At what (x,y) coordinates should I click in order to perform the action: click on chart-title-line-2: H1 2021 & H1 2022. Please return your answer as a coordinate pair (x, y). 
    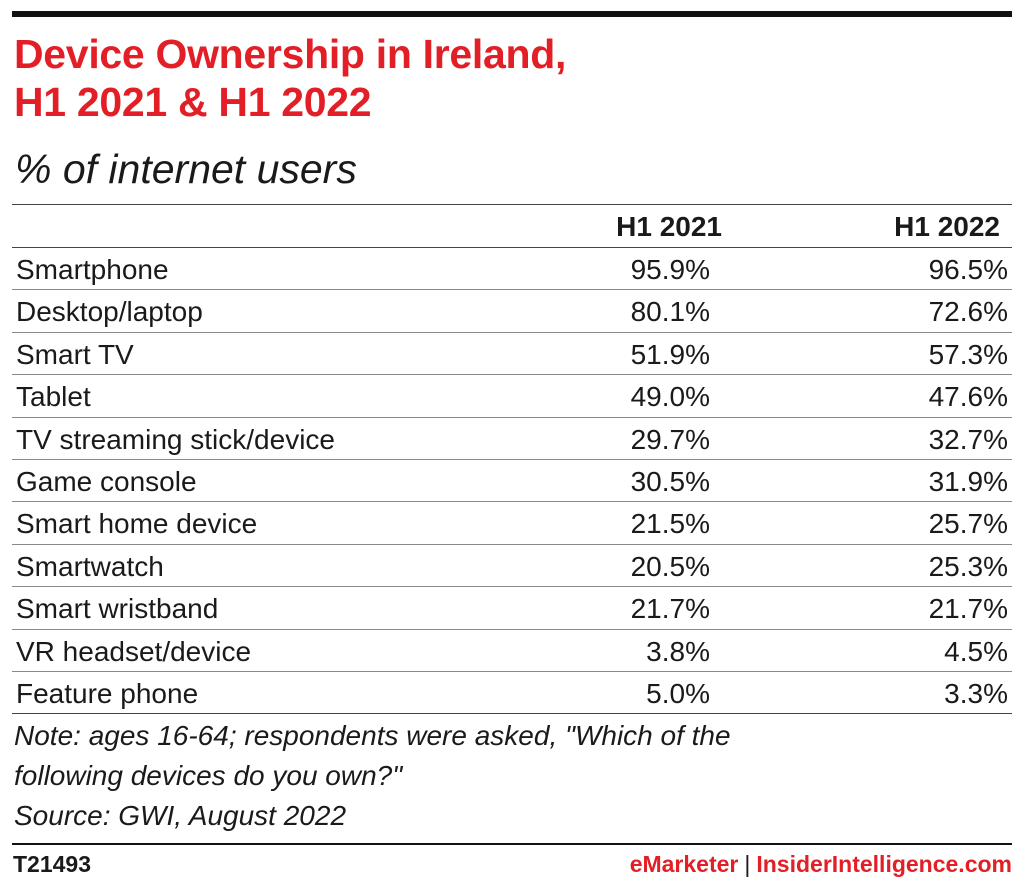
    Looking at the image, I should click on (193, 102).